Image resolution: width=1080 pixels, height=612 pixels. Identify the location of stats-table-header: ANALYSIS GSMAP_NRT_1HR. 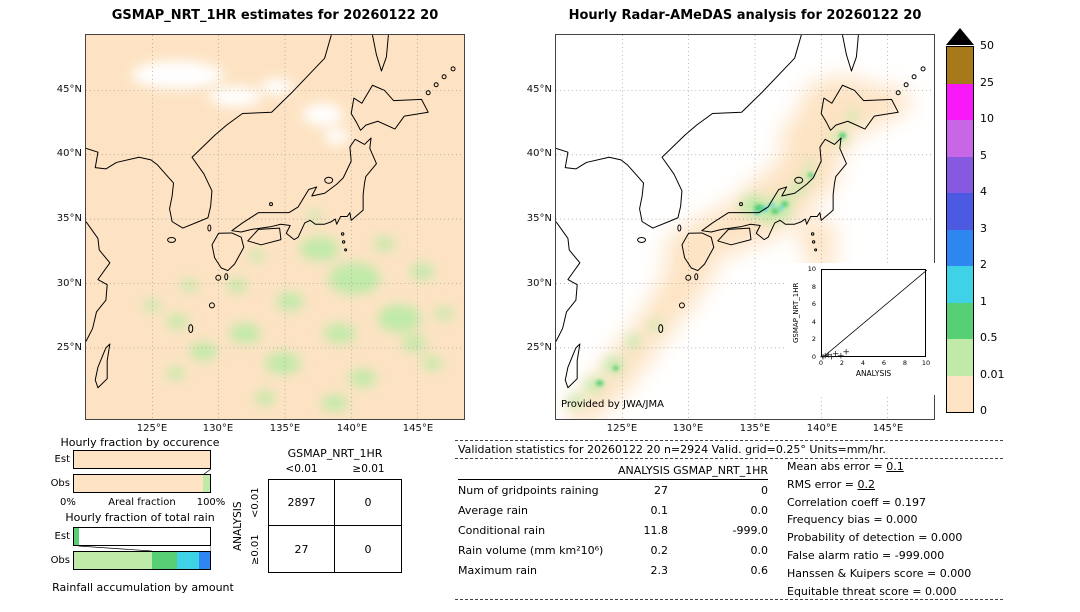
(613, 471).